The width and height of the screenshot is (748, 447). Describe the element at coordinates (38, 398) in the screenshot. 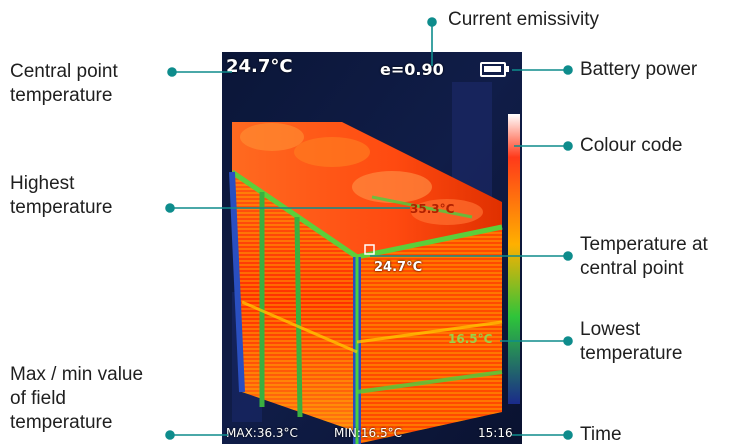

I see `label-max-min-line2: of field` at that location.